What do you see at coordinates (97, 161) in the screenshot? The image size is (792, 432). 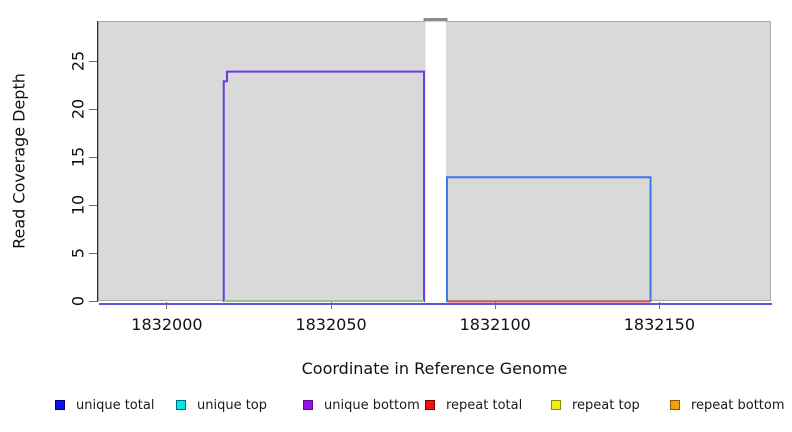 I see `y-axis-line` at bounding box center [97, 161].